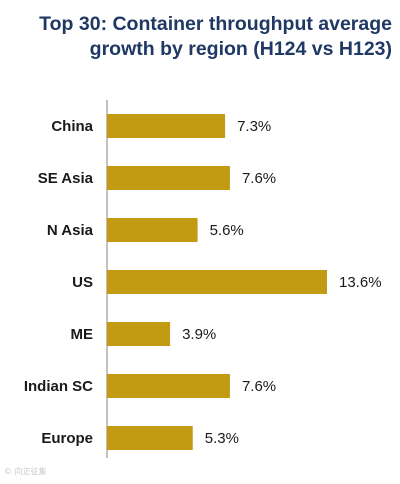 The image size is (400, 484). I want to click on category-label: N Asia, so click(70, 230).